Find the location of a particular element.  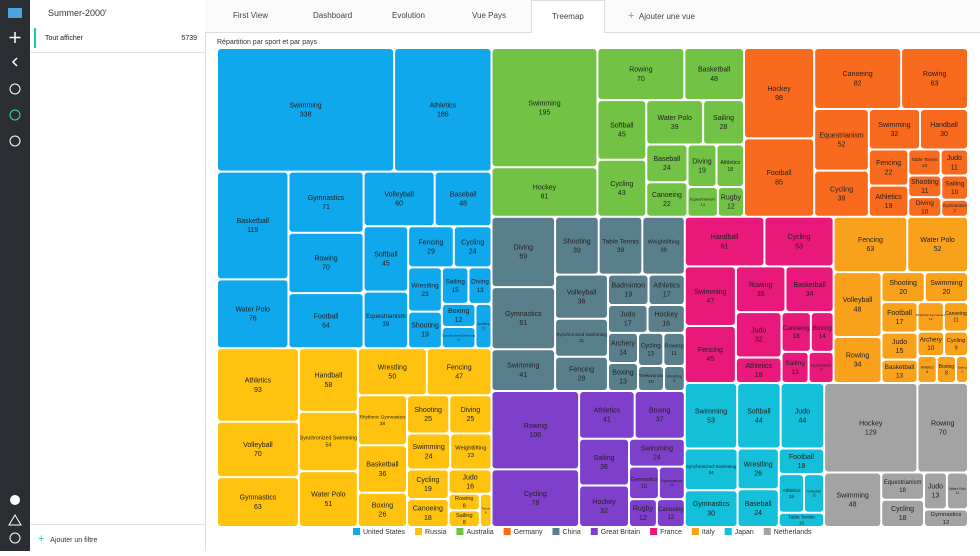

back-icon is located at coordinates (14, 62).